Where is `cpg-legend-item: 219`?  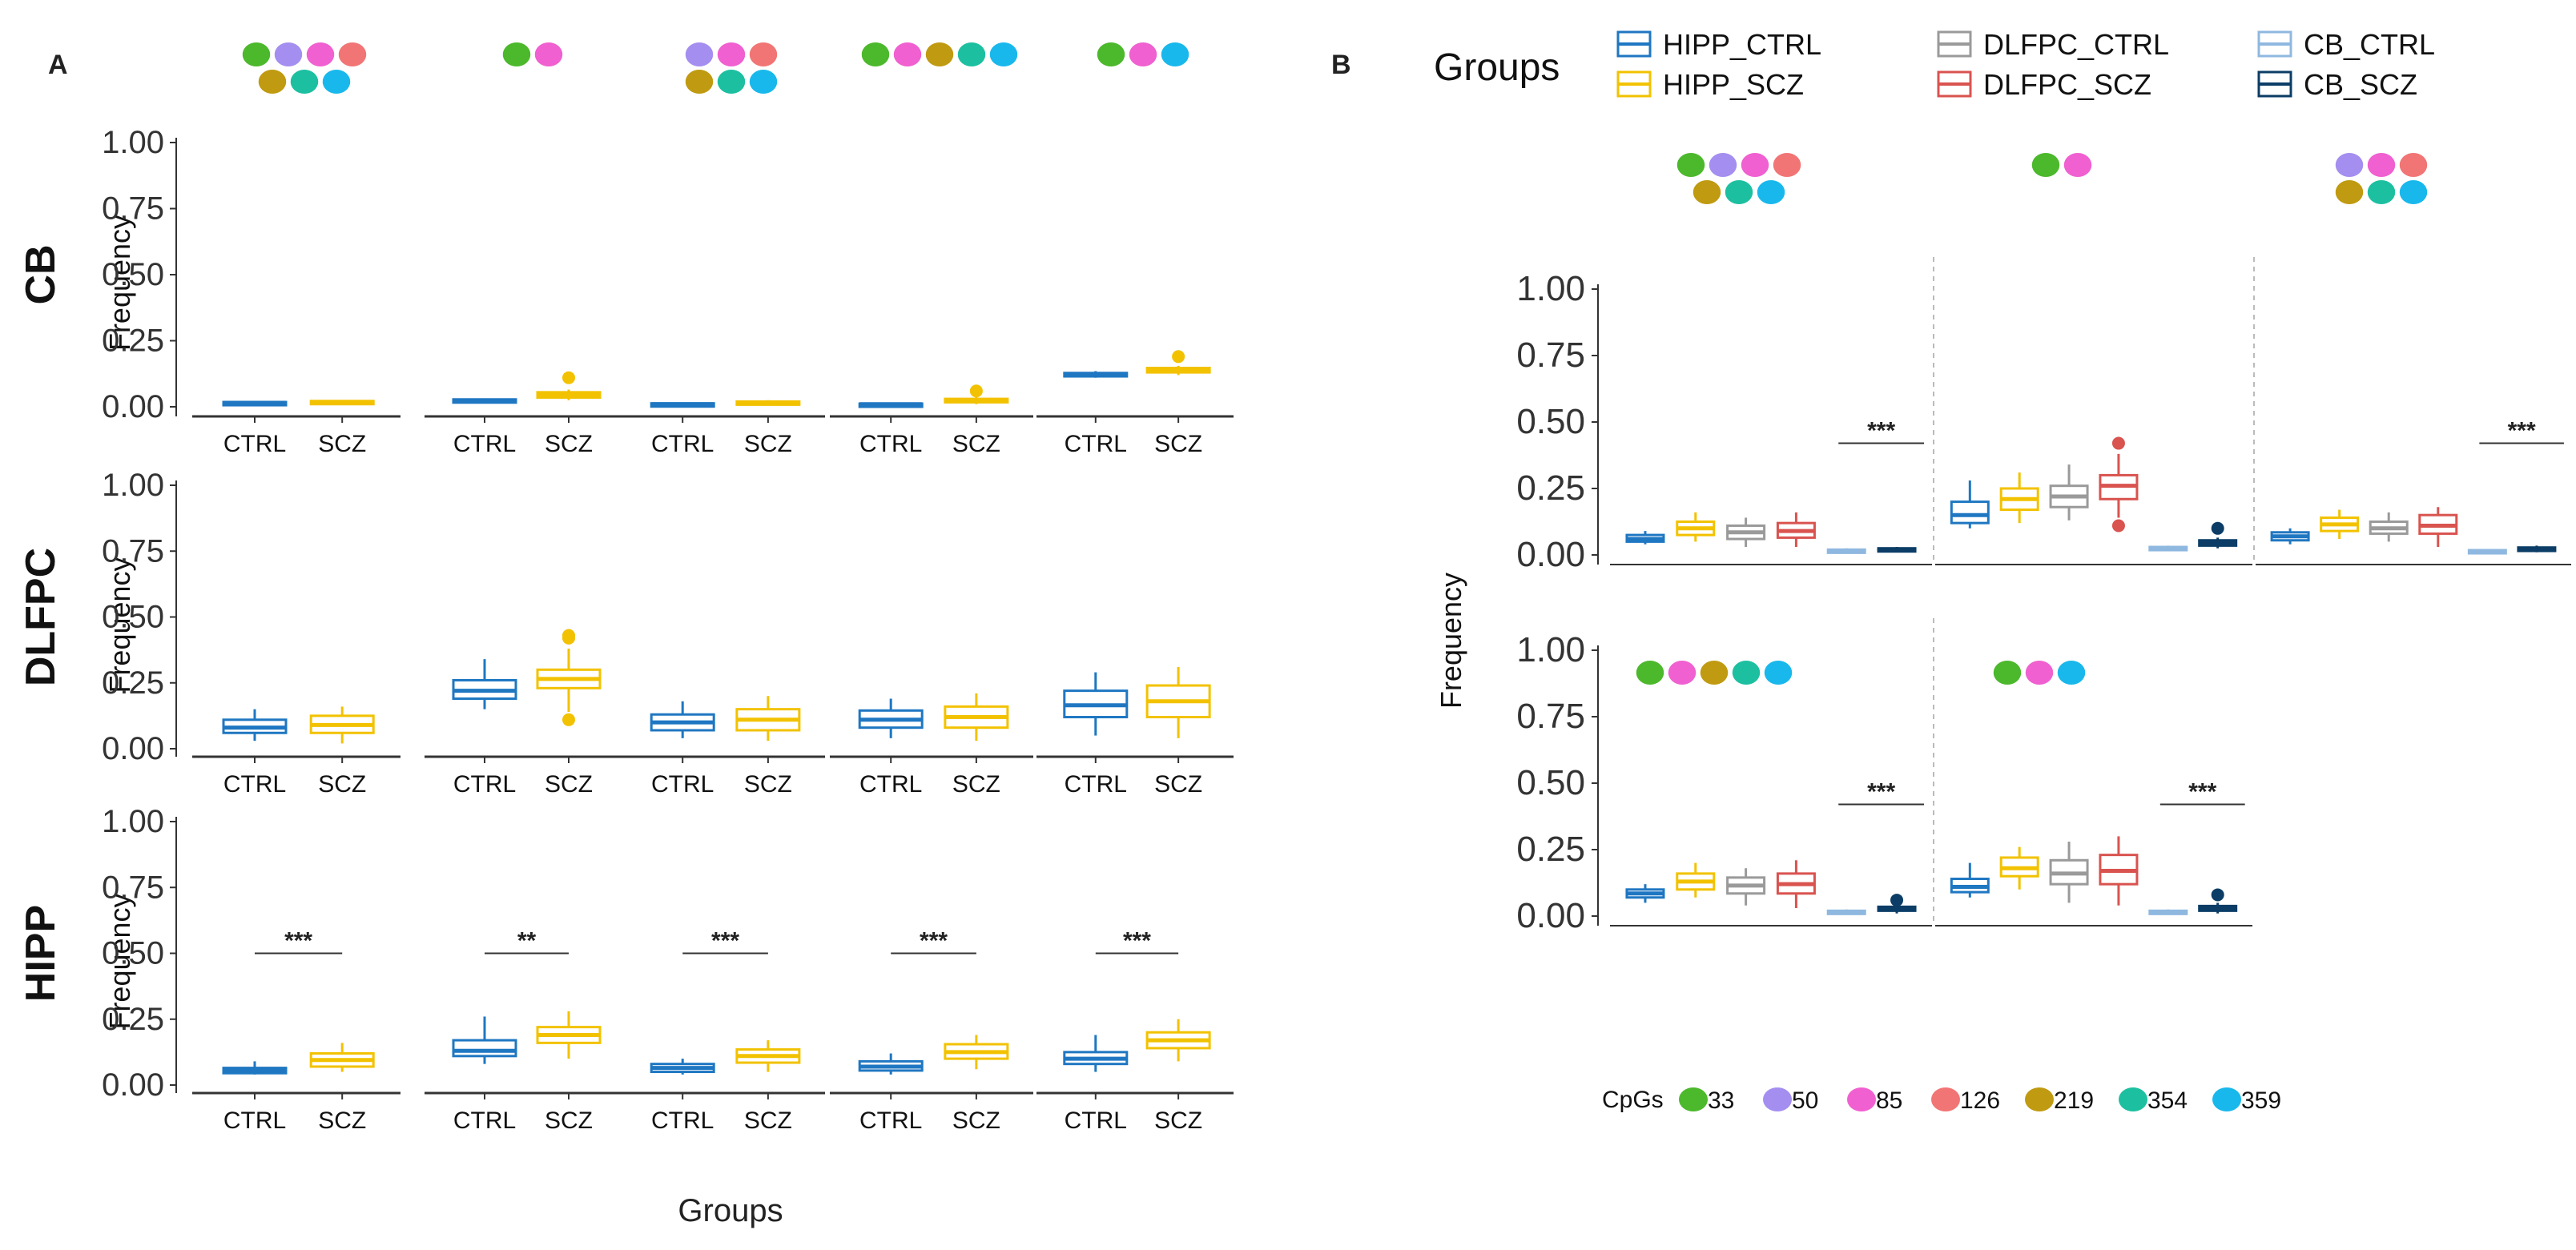
cpg-legend-item: 219 is located at coordinates (2059, 1100).